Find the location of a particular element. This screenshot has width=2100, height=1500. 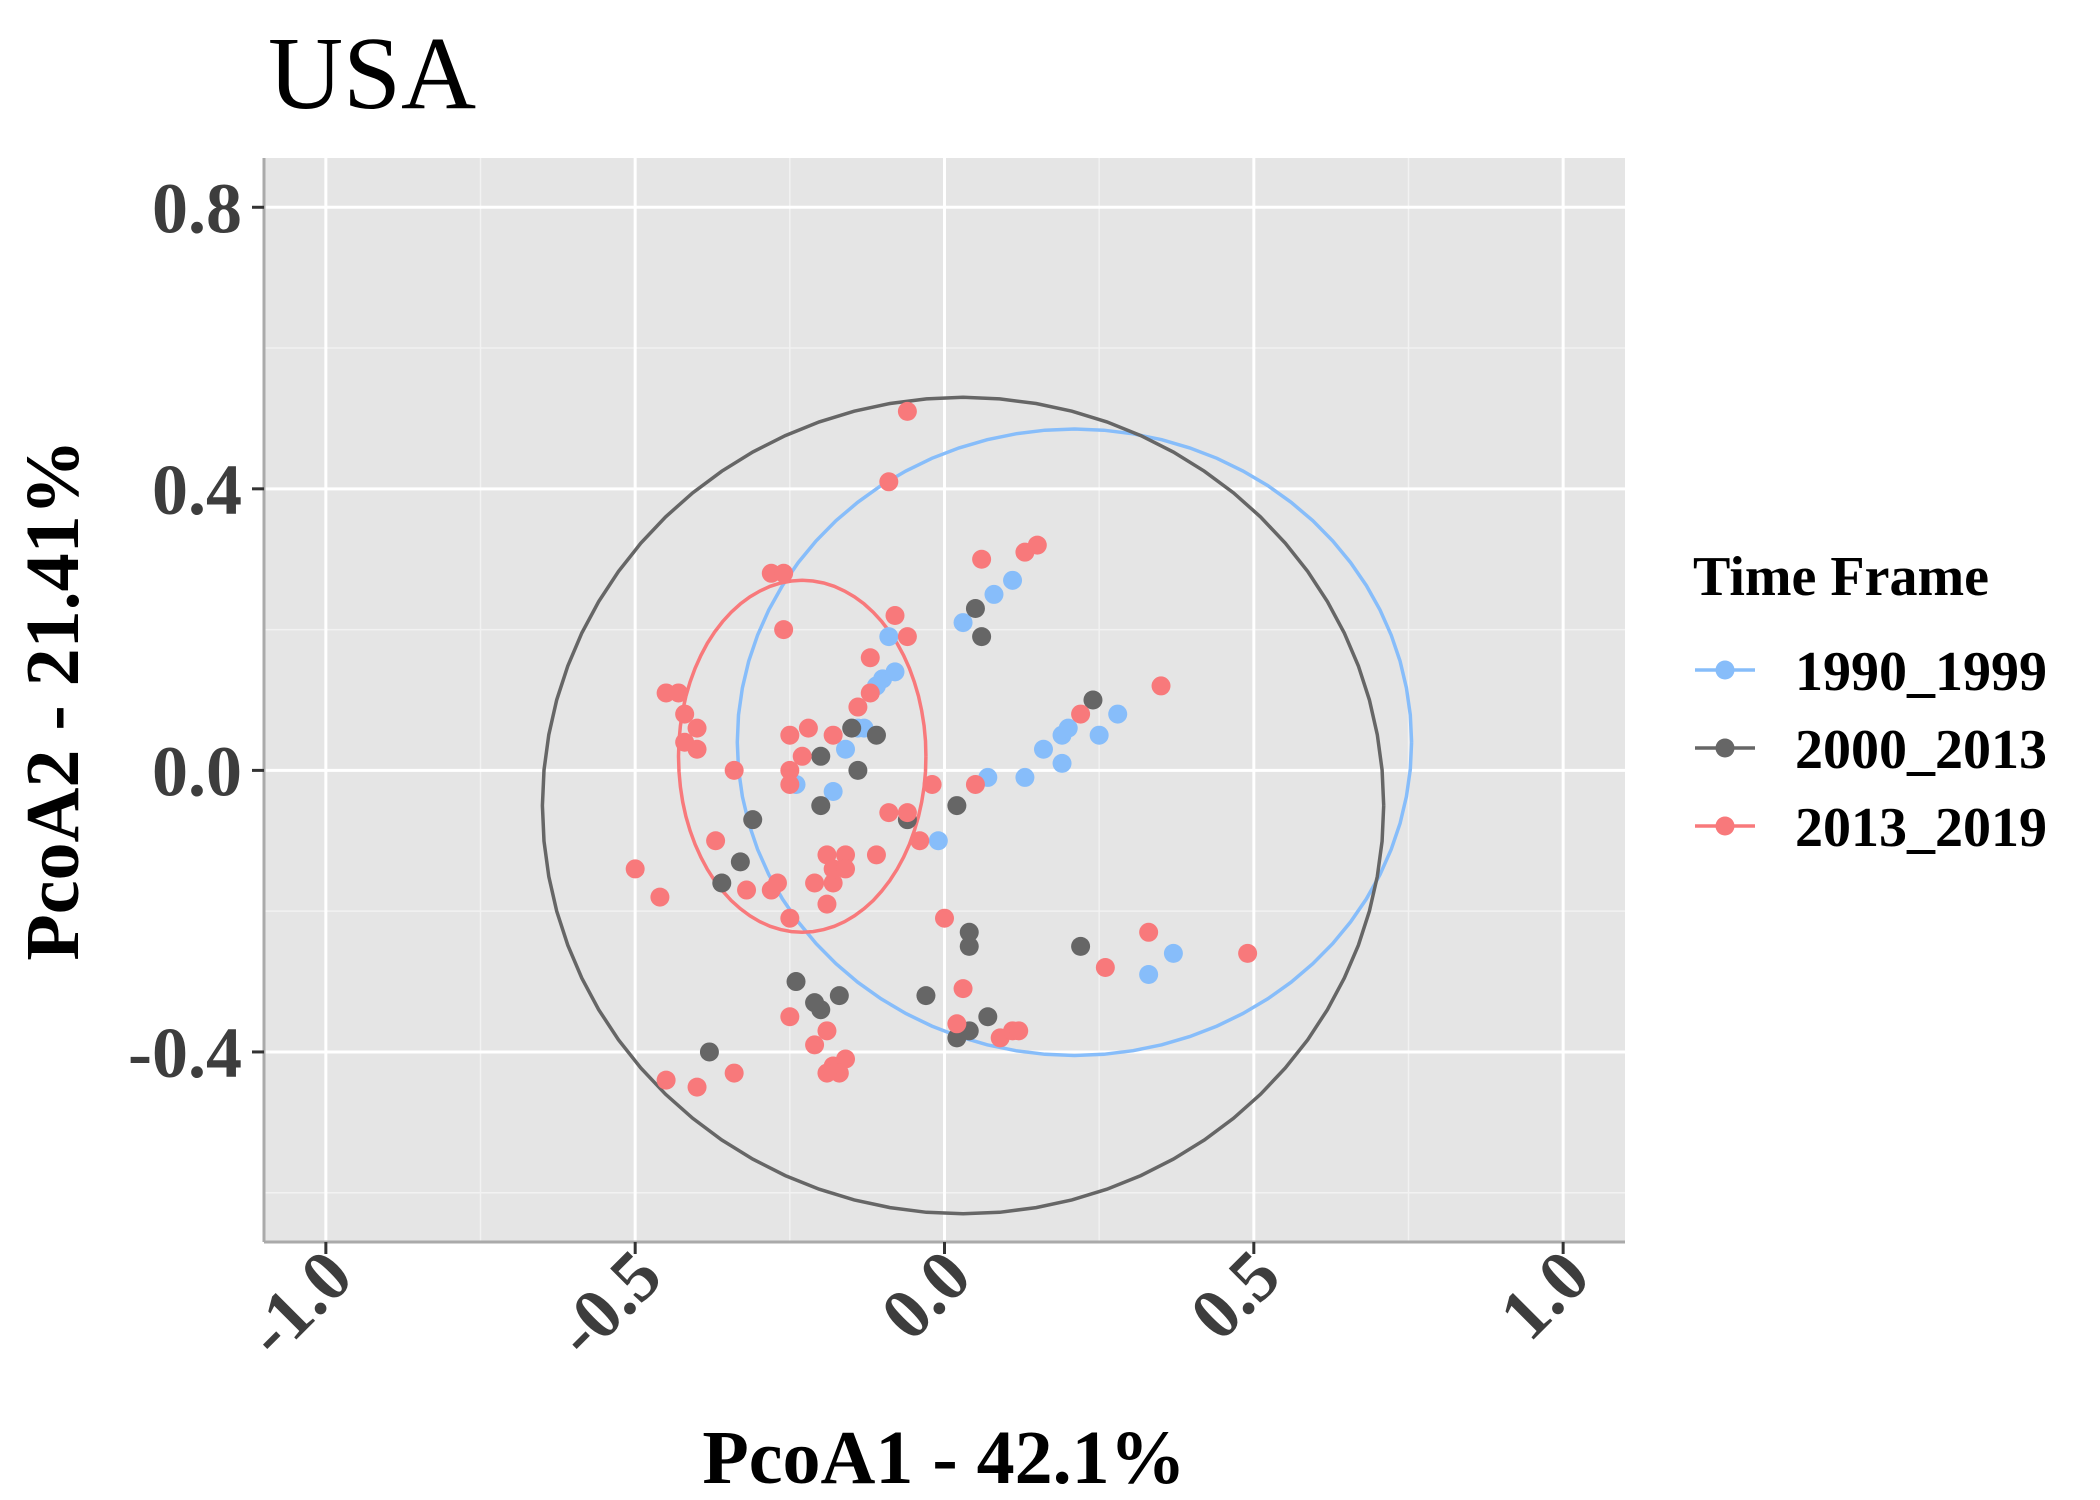

legend-label: 1990_1999 is located at coordinates (1921, 672).